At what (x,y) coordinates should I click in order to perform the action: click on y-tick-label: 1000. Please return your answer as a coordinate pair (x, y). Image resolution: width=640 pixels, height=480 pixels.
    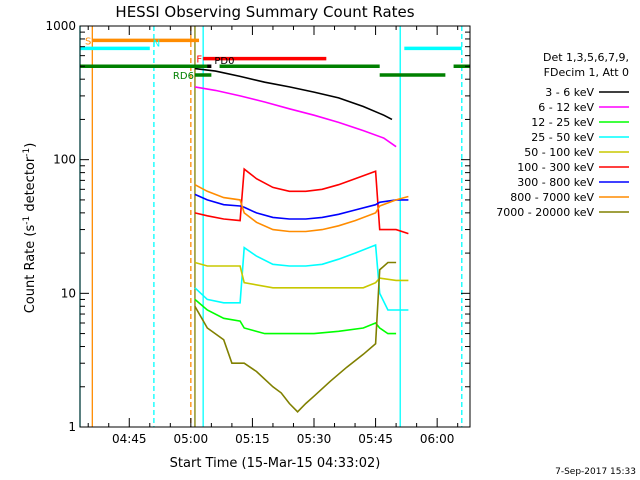
    Looking at the image, I should click on (60, 26).